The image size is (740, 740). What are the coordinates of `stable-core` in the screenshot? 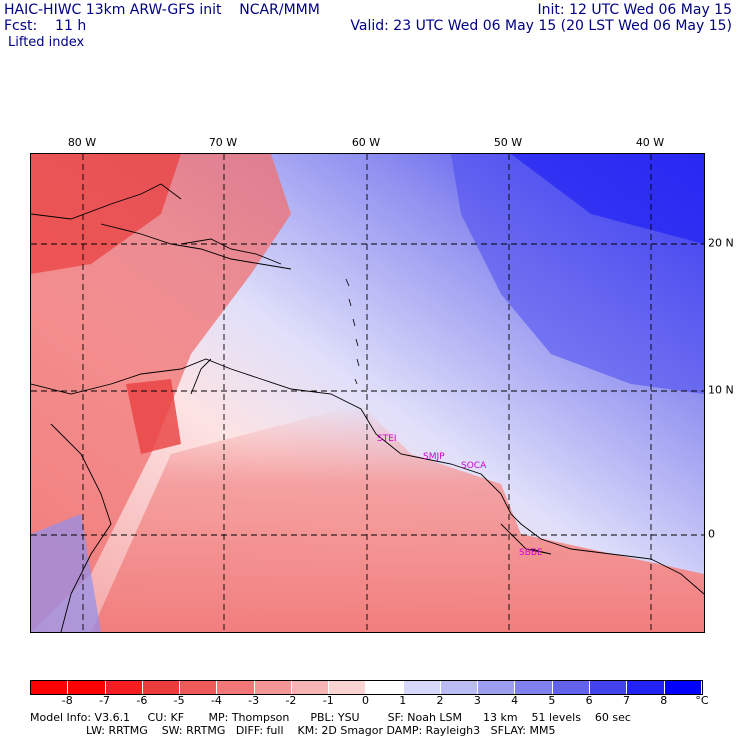 It's located at (607, 199).